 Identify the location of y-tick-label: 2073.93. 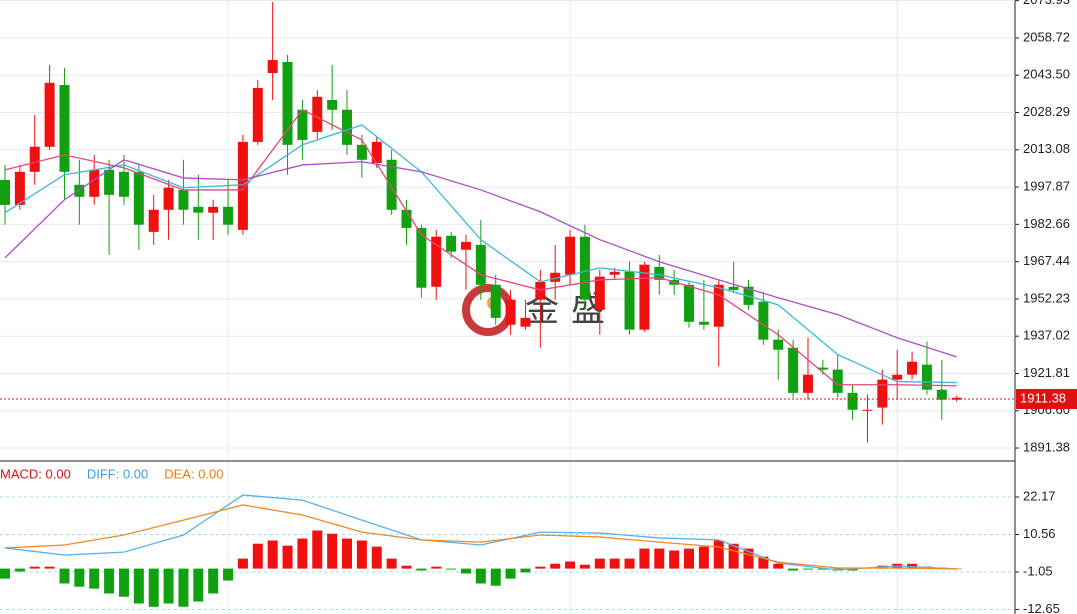
(1046, 3).